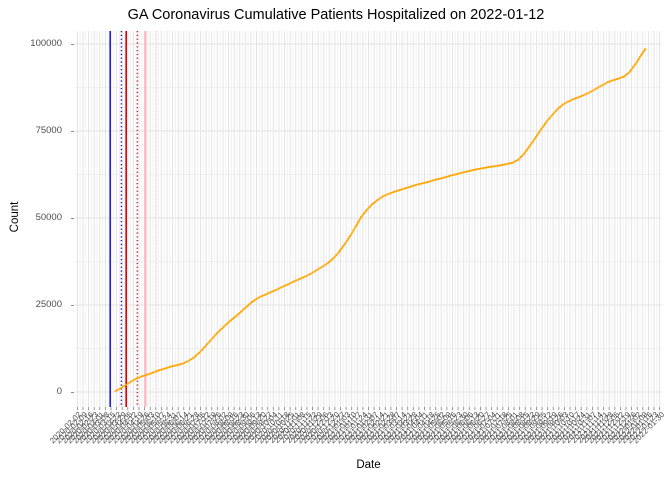 The width and height of the screenshot is (672, 480). What do you see at coordinates (48, 217) in the screenshot?
I see `y-tick-label: 50000` at bounding box center [48, 217].